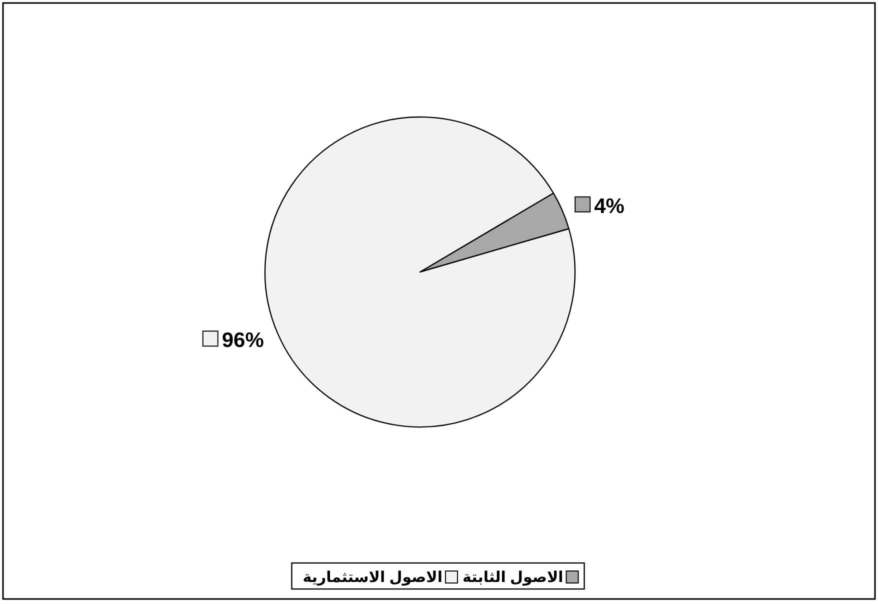 The height and width of the screenshot is (604, 878). I want to click on legend-label: الاصول الاستثمارية, so click(372, 577).